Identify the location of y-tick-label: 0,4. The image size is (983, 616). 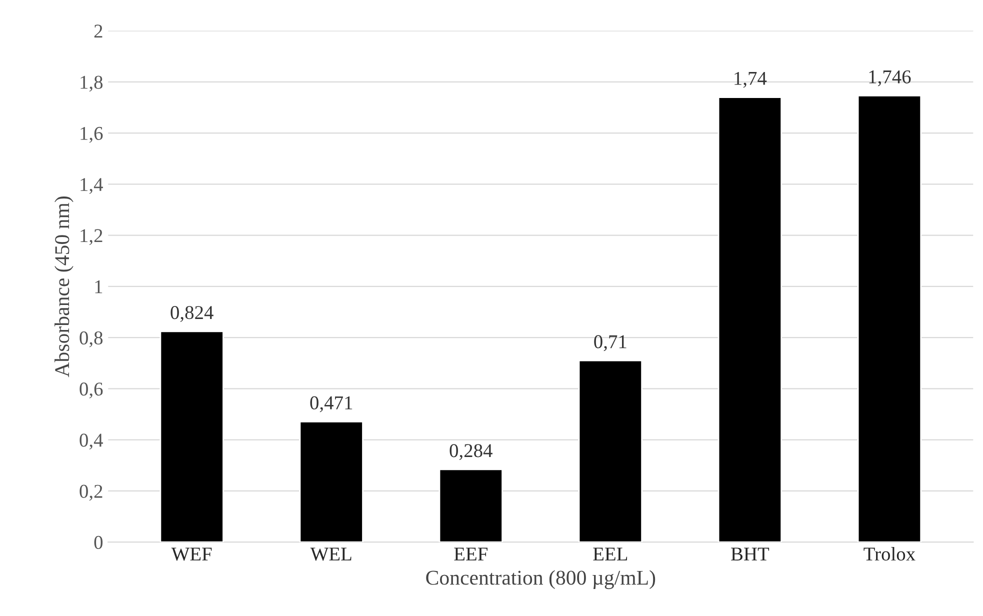
(91, 442).